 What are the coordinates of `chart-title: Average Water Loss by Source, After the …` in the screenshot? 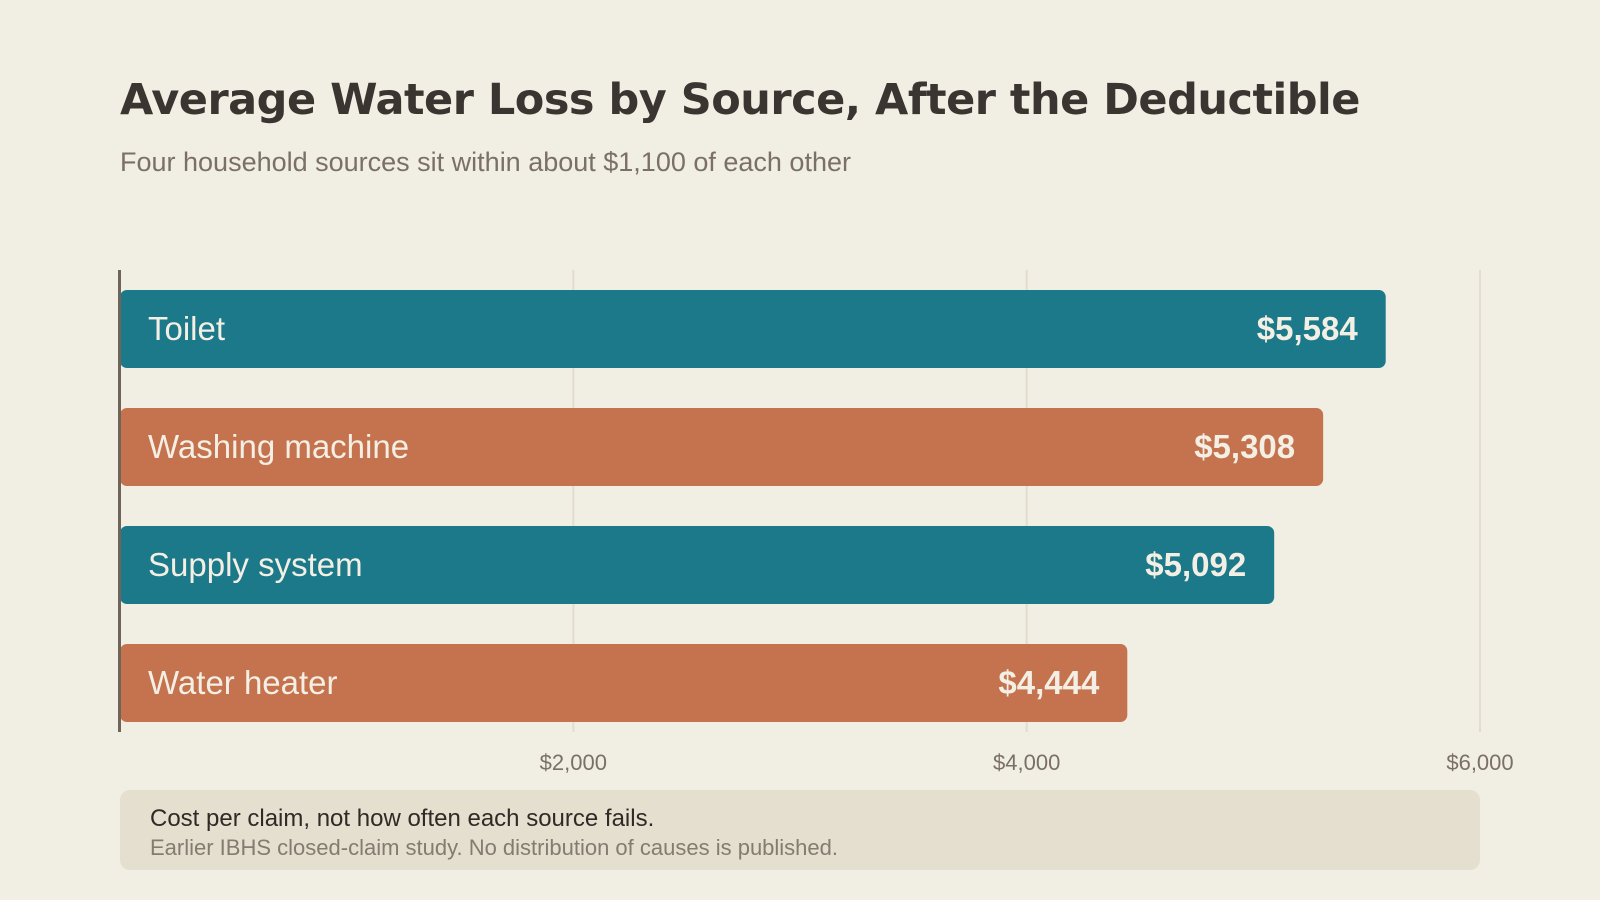 It's located at (740, 100).